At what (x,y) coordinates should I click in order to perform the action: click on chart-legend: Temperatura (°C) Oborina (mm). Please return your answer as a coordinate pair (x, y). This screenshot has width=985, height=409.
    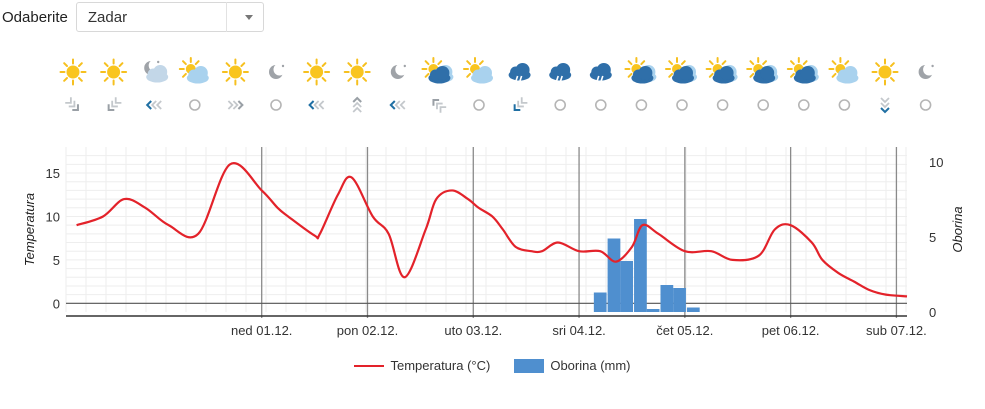
    Looking at the image, I should click on (492, 365).